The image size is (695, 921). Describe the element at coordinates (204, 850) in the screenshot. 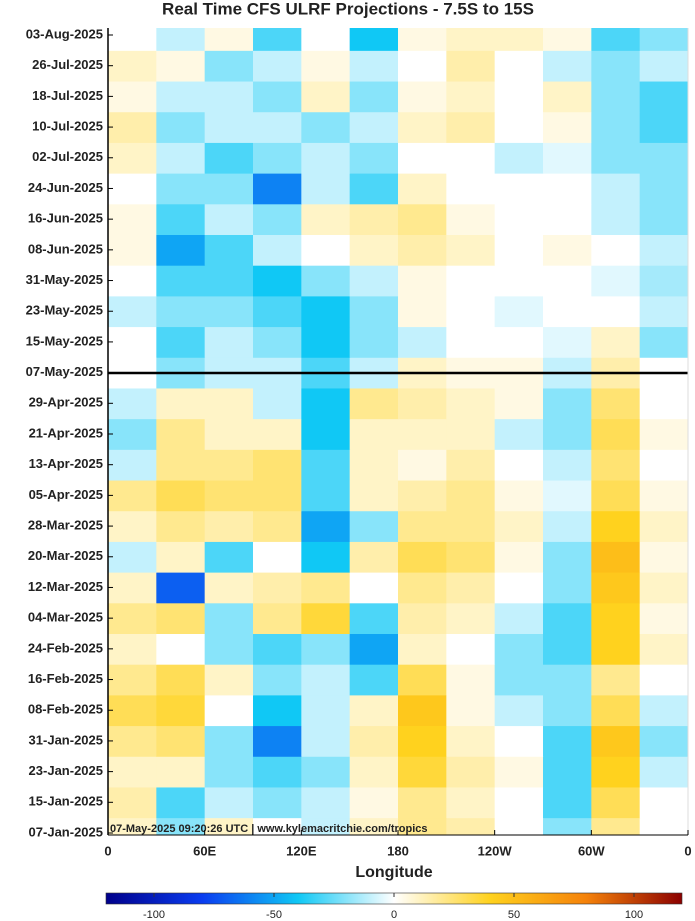

I see `x-tick-label: 60E` at that location.